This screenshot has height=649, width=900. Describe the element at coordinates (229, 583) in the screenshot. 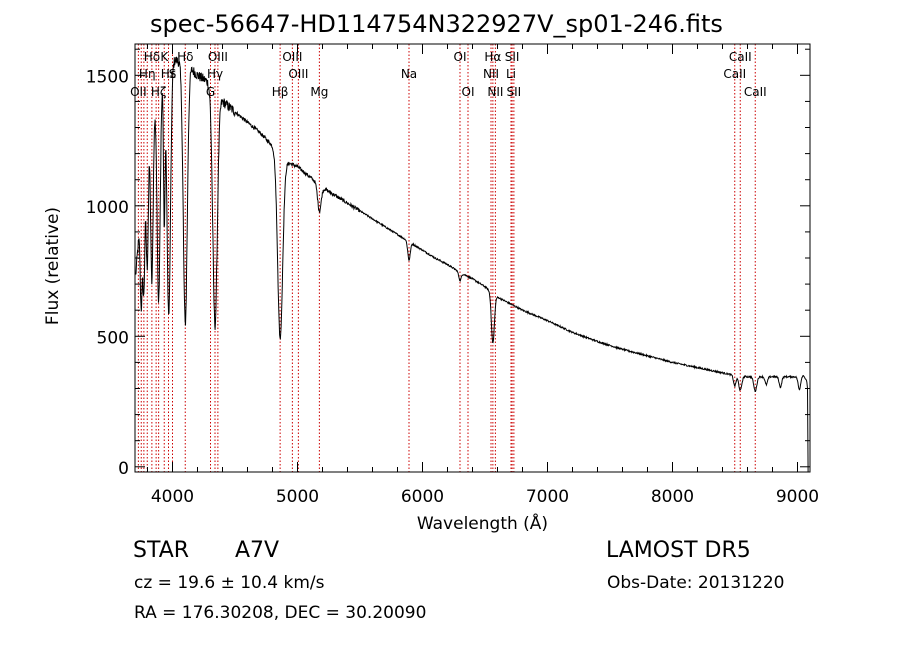

I see `redshift-label: cz = 19.6 ± 10.4 km/s` at that location.